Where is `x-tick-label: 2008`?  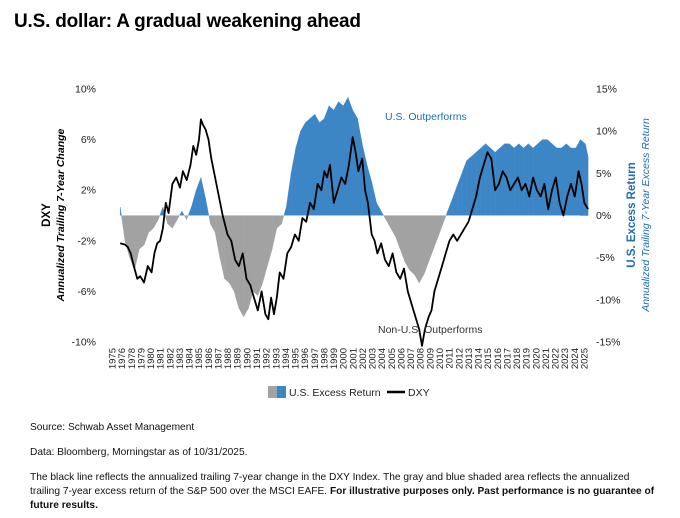 x-tick-label: 2008 is located at coordinates (421, 358).